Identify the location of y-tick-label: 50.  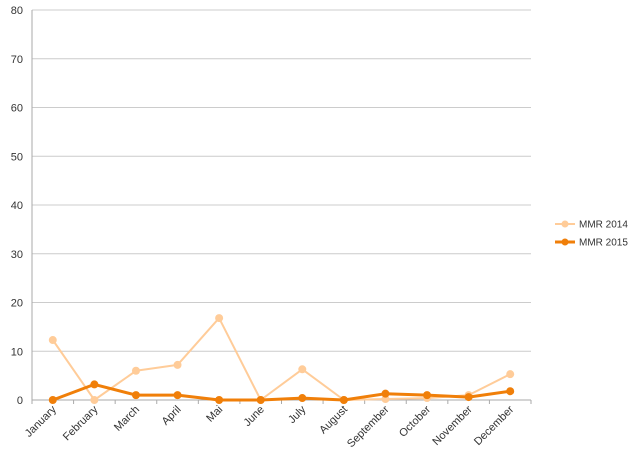
(17, 157).